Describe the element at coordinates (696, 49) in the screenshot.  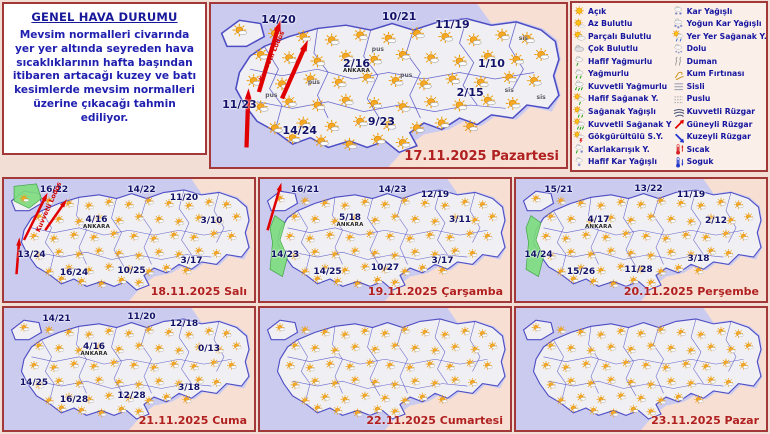
I see `legend-item-label: Dolu` at that location.